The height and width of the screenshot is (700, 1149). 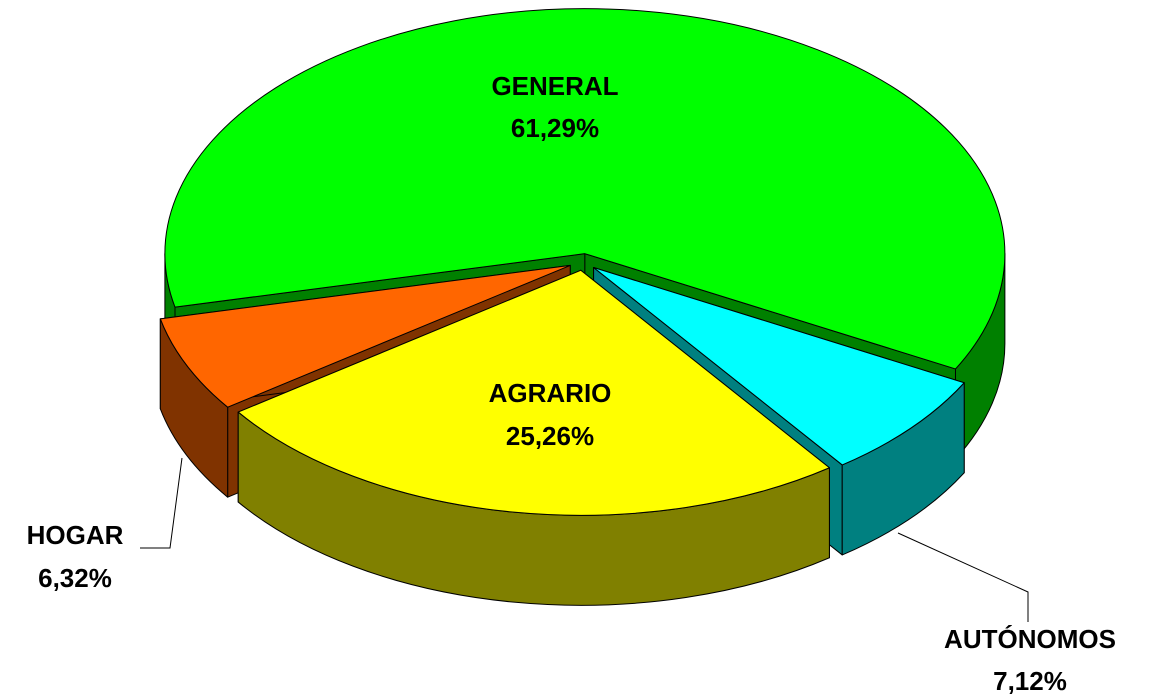 What do you see at coordinates (1030, 681) in the screenshot?
I see `slice-value-label: 7,12%` at bounding box center [1030, 681].